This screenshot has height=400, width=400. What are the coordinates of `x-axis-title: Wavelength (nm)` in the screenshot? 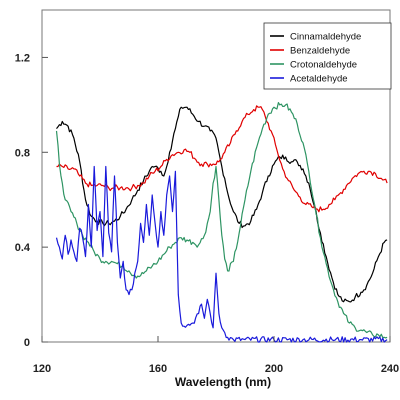 It's located at (223, 382).